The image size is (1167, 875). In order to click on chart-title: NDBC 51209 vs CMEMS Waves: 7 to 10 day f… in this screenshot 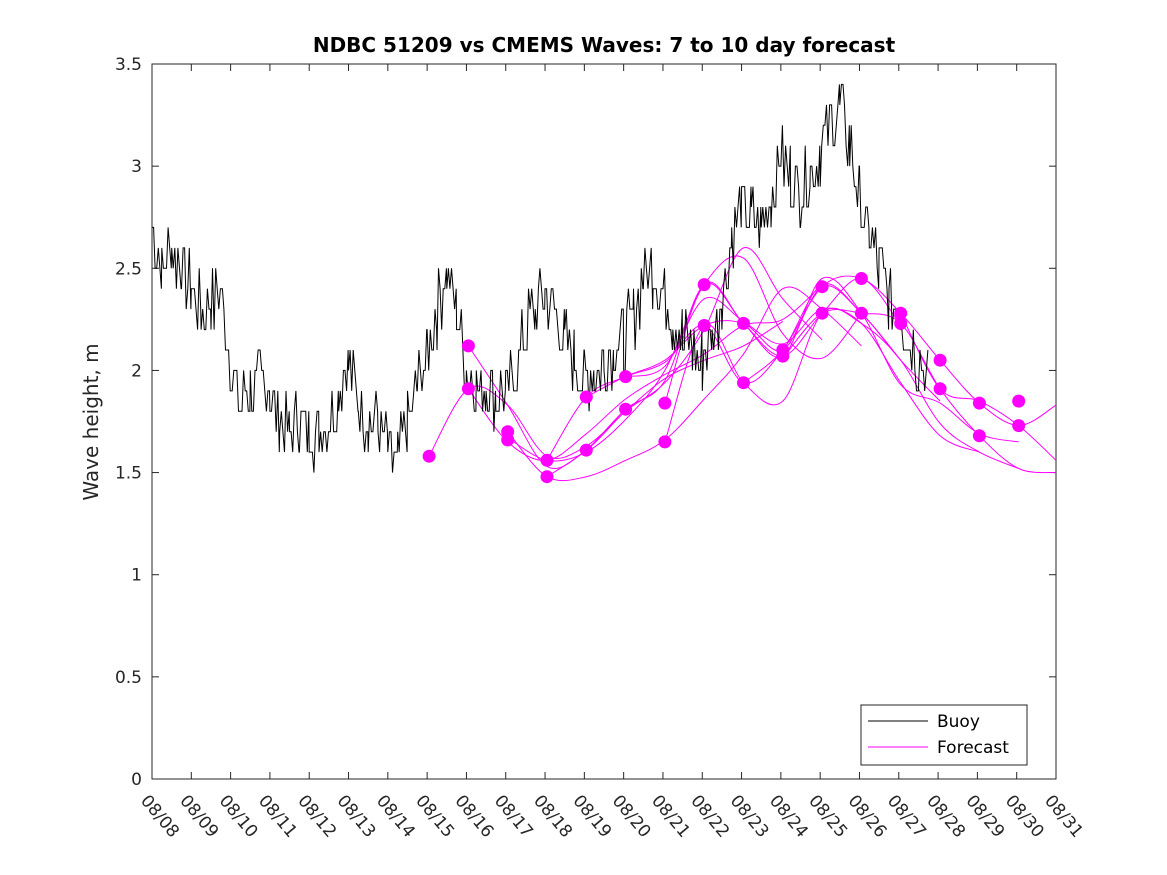, I will do `click(604, 45)`.